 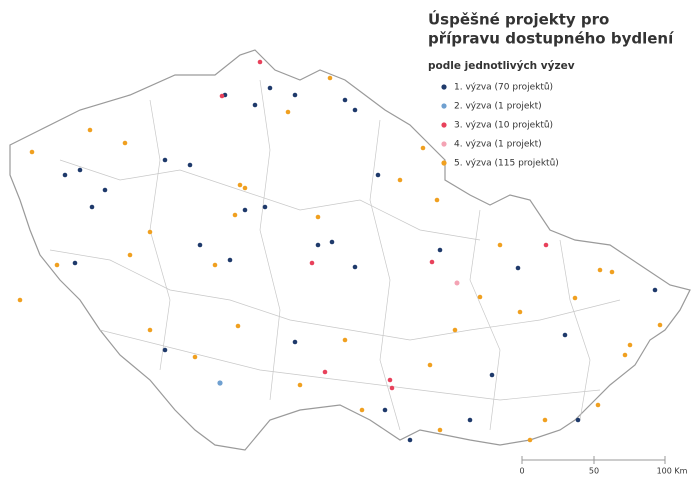 I want to click on title: přípravu dostupného bydlení, so click(x=551, y=39).